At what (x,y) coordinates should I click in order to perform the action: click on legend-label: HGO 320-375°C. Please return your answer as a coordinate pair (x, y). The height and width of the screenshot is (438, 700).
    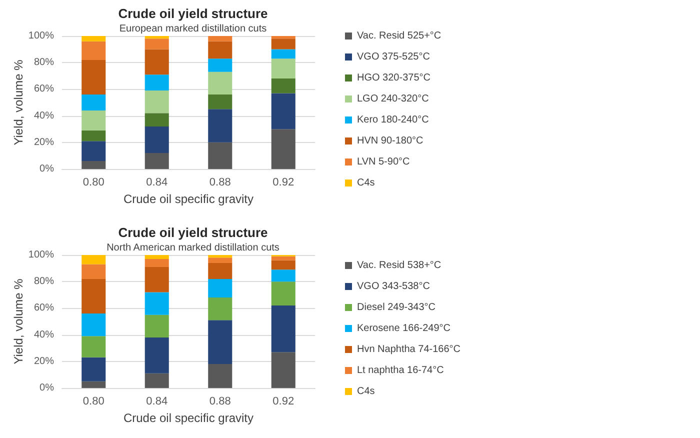
    Looking at the image, I should click on (393, 78).